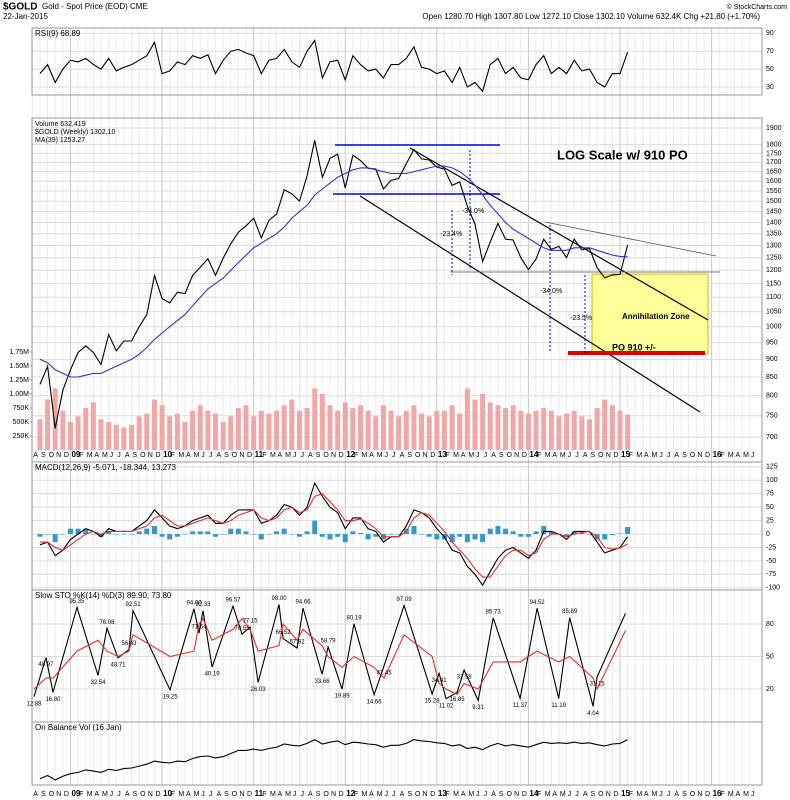  What do you see at coordinates (570, 612) in the screenshot?
I see `data-label: 85.89` at bounding box center [570, 612].